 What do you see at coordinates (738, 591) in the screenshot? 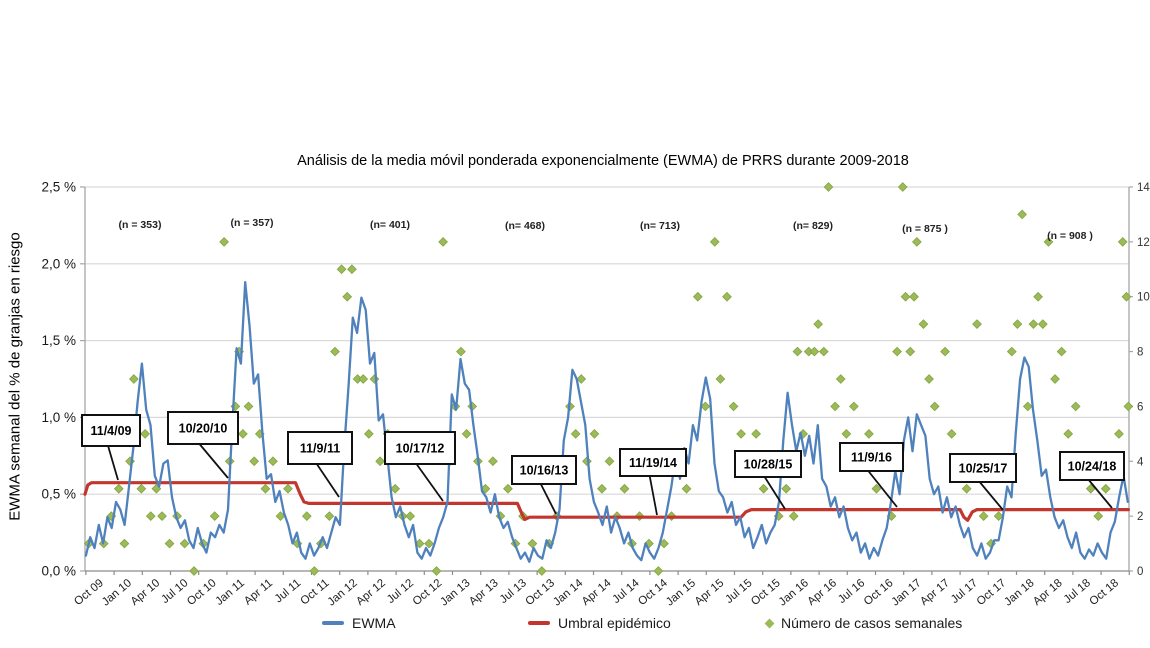
I see `svg-text: Jul 15` at bounding box center [738, 591].